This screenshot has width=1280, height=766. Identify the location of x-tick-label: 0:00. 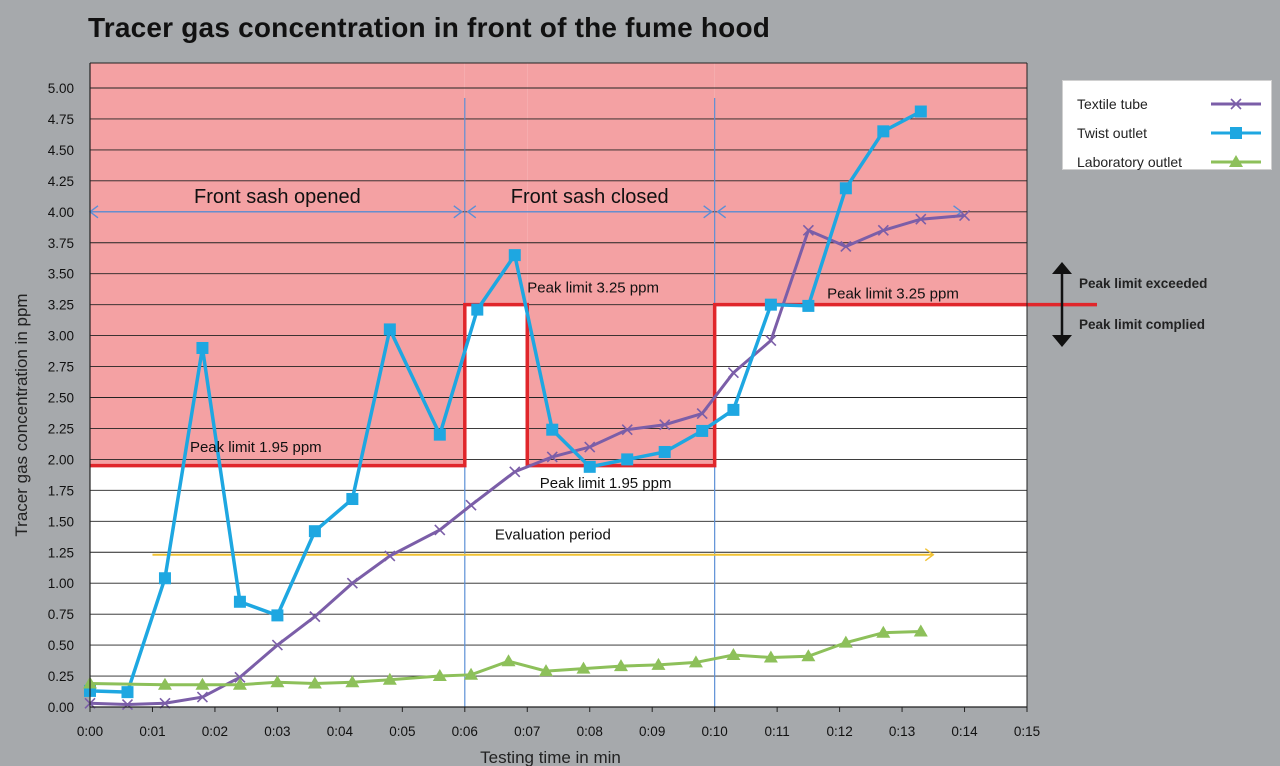
(90, 731).